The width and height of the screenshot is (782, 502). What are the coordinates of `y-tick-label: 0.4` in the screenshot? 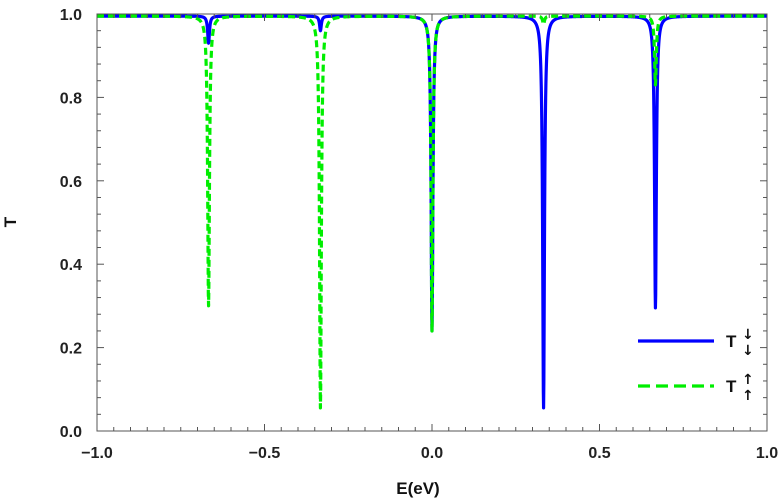 It's located at (71, 265).